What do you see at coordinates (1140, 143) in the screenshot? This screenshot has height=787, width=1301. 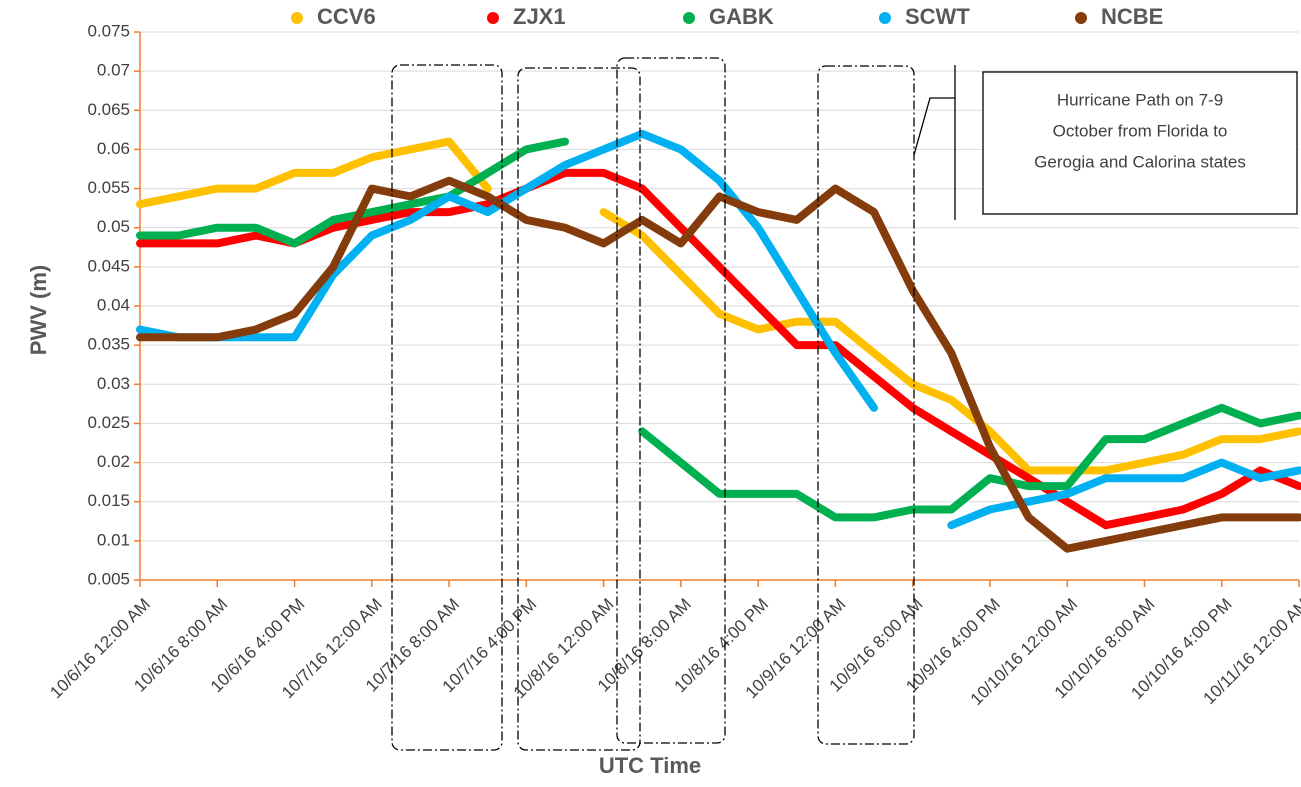 I see `annotation-box` at bounding box center [1140, 143].